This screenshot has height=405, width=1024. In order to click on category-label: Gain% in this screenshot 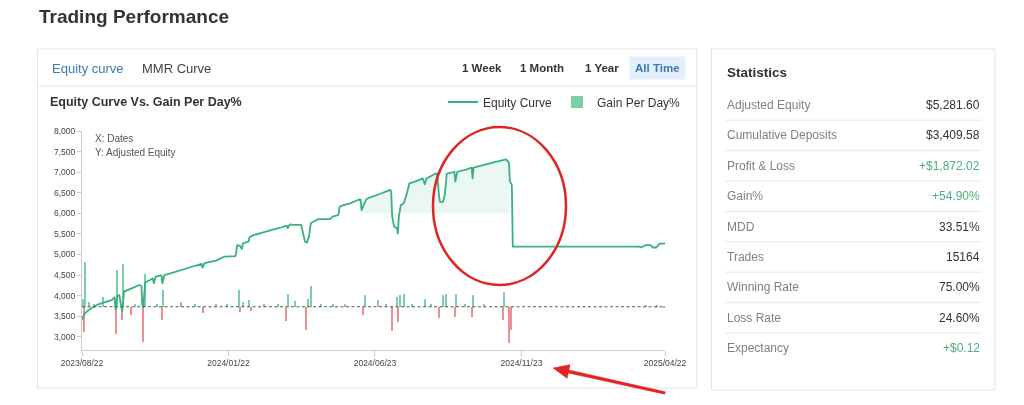, I will do `click(745, 196)`.